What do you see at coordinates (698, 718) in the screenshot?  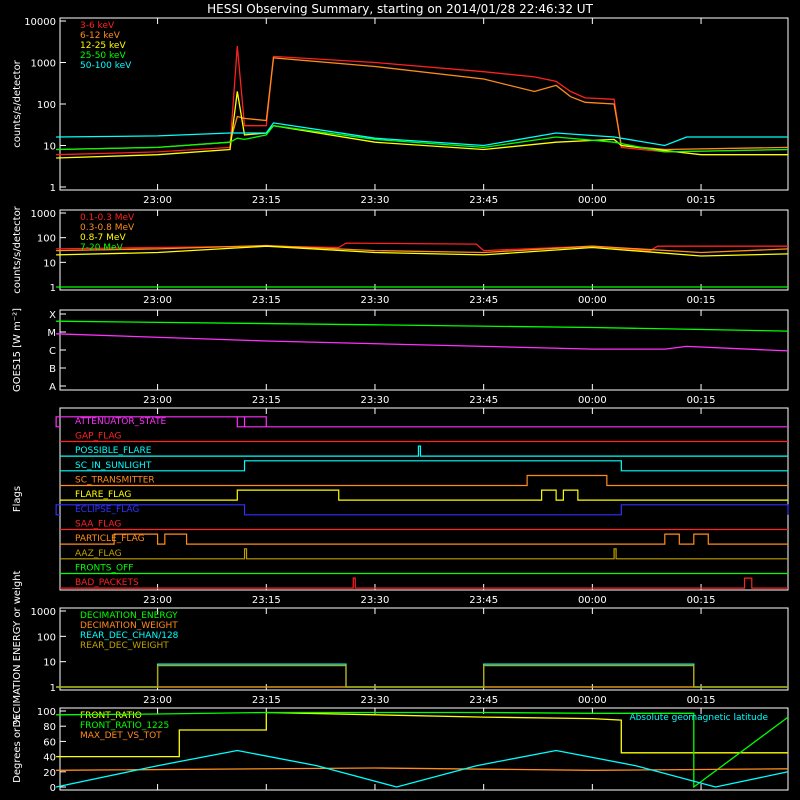 I see `legend-entry: Absolute geomagnetic latitude` at bounding box center [698, 718].